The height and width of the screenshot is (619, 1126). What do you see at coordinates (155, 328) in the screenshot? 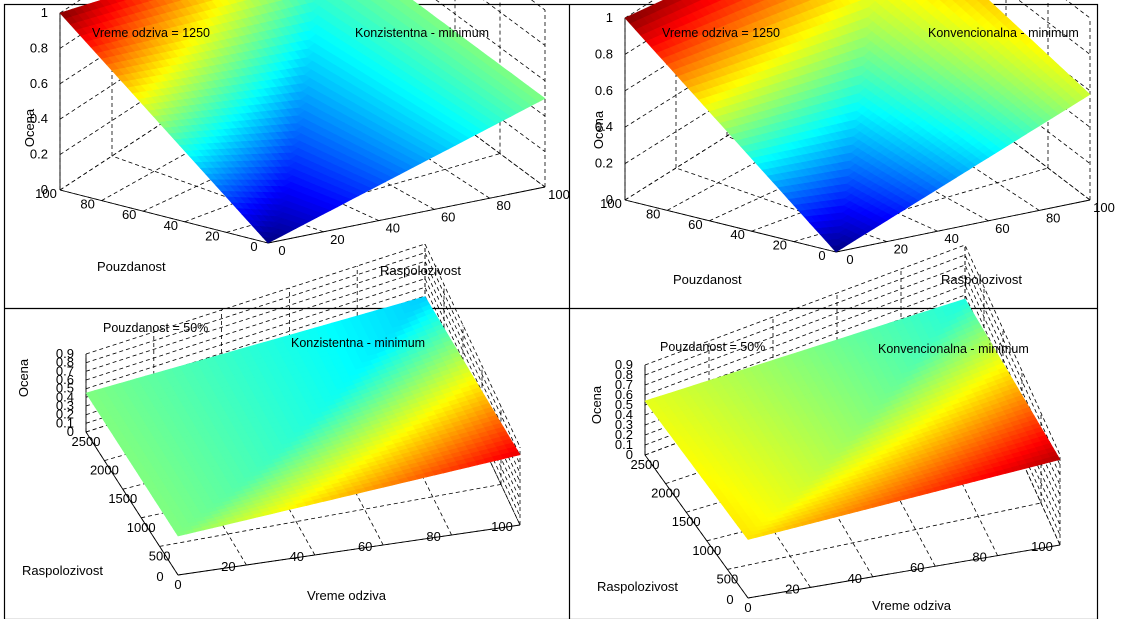
I see `annotation-label: Pouzdanost = 50%` at bounding box center [155, 328].